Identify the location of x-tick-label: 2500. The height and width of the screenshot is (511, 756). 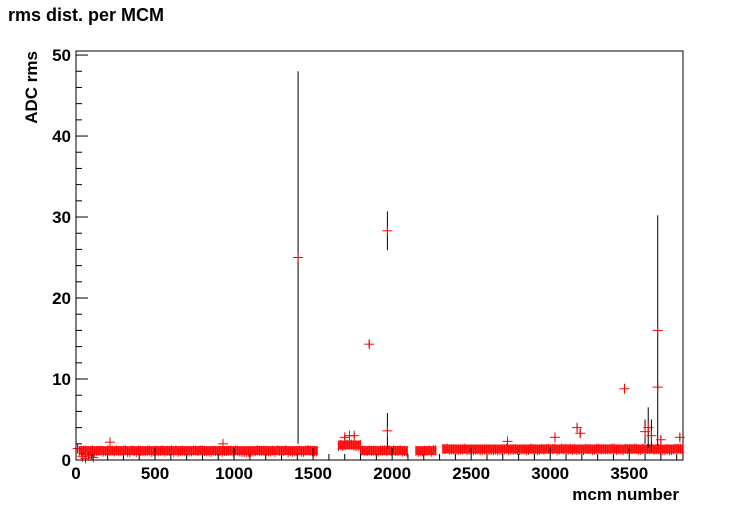
(471, 473).